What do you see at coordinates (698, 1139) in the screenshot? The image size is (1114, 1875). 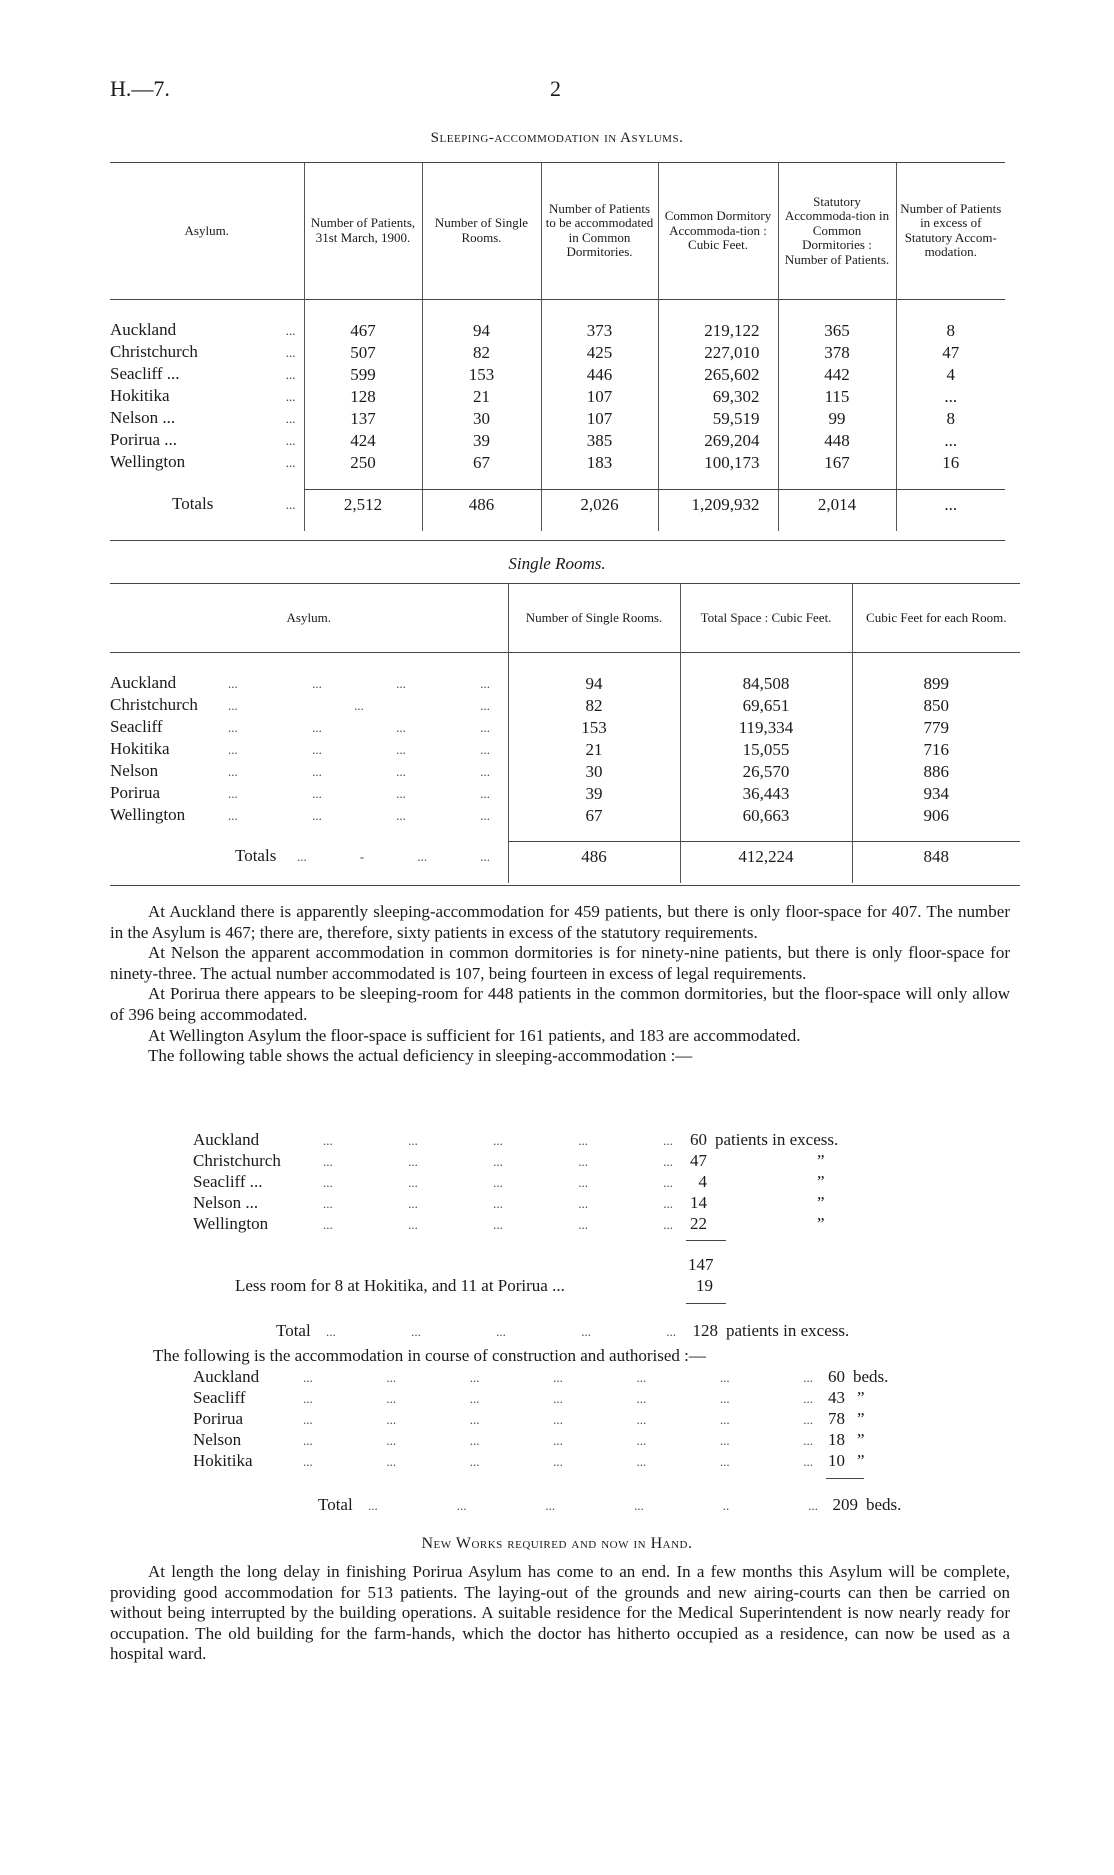 I see `item-value: 60` at bounding box center [698, 1139].